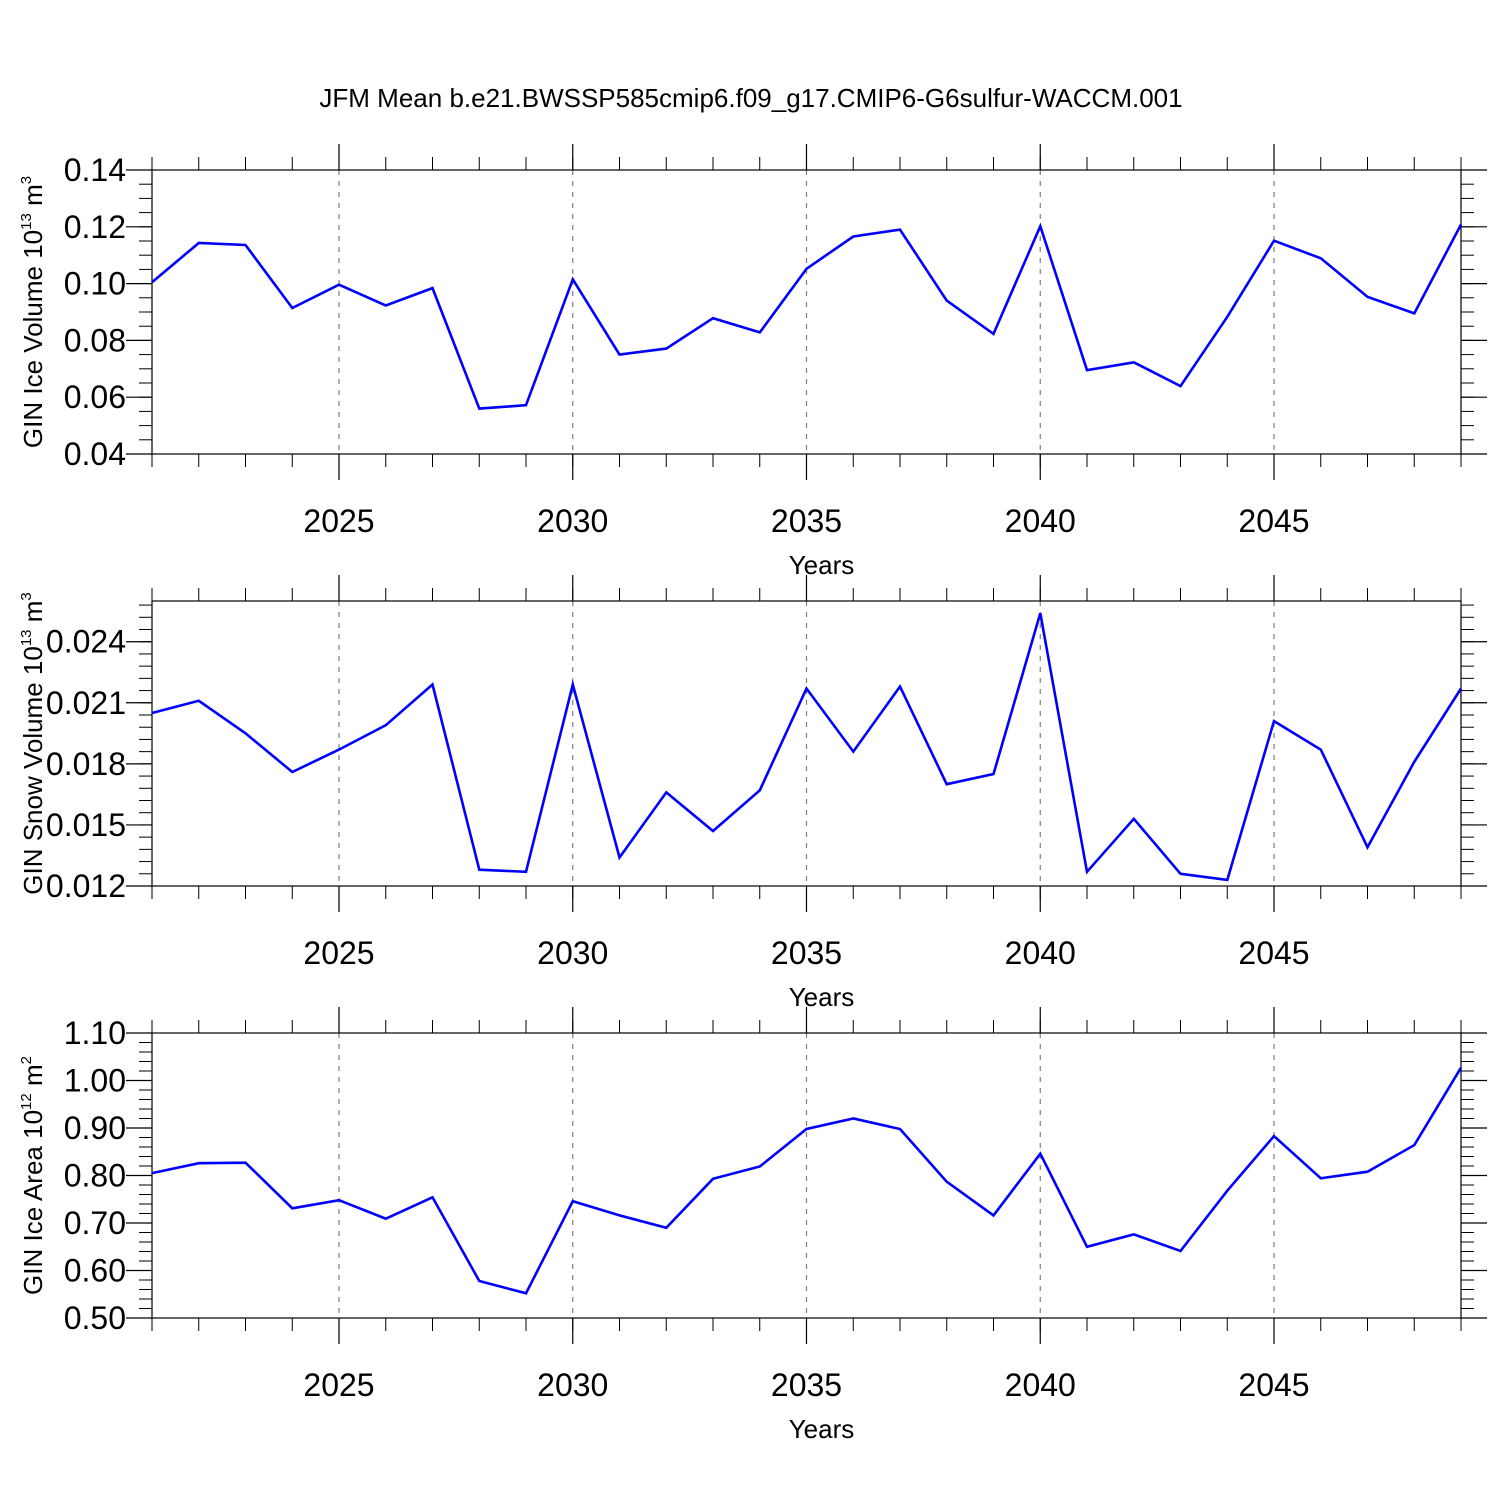  I want to click on y-axis-label: GIN Ice Volume 1013 m3, so click(33, 312).